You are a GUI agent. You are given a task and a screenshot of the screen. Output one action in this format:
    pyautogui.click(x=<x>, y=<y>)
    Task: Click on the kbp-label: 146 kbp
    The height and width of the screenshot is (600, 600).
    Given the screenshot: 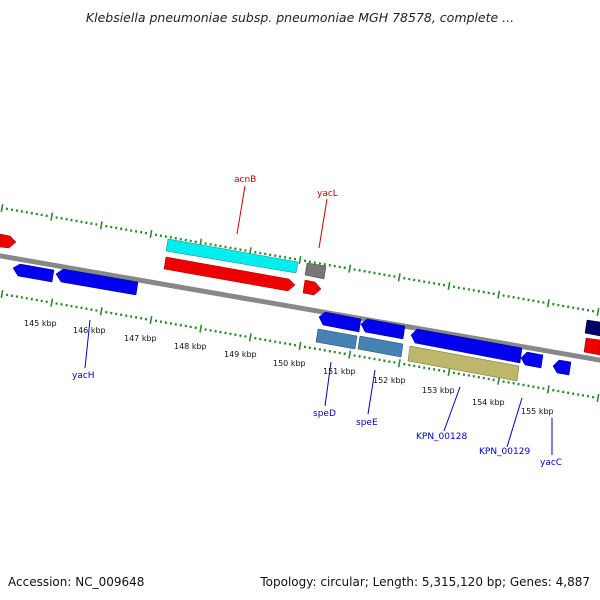 What is the action you would take?
    pyautogui.click(x=89, y=330)
    